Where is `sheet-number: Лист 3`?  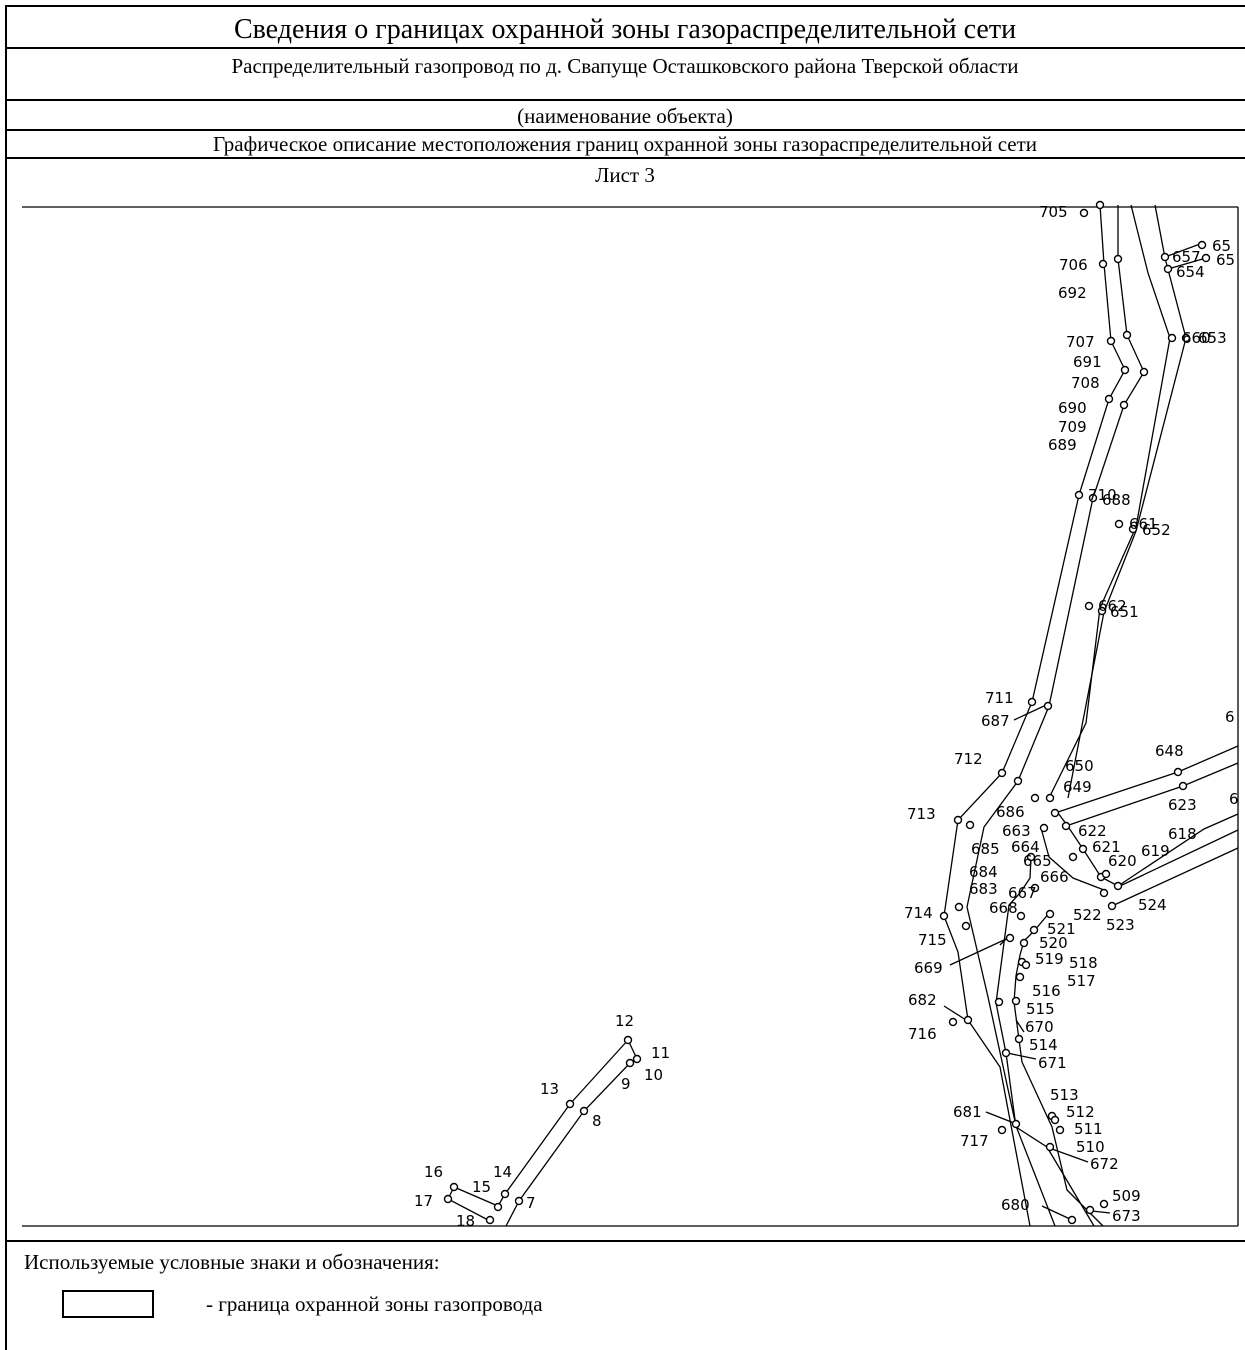
sheet-number: Лист 3 is located at coordinates (625, 175).